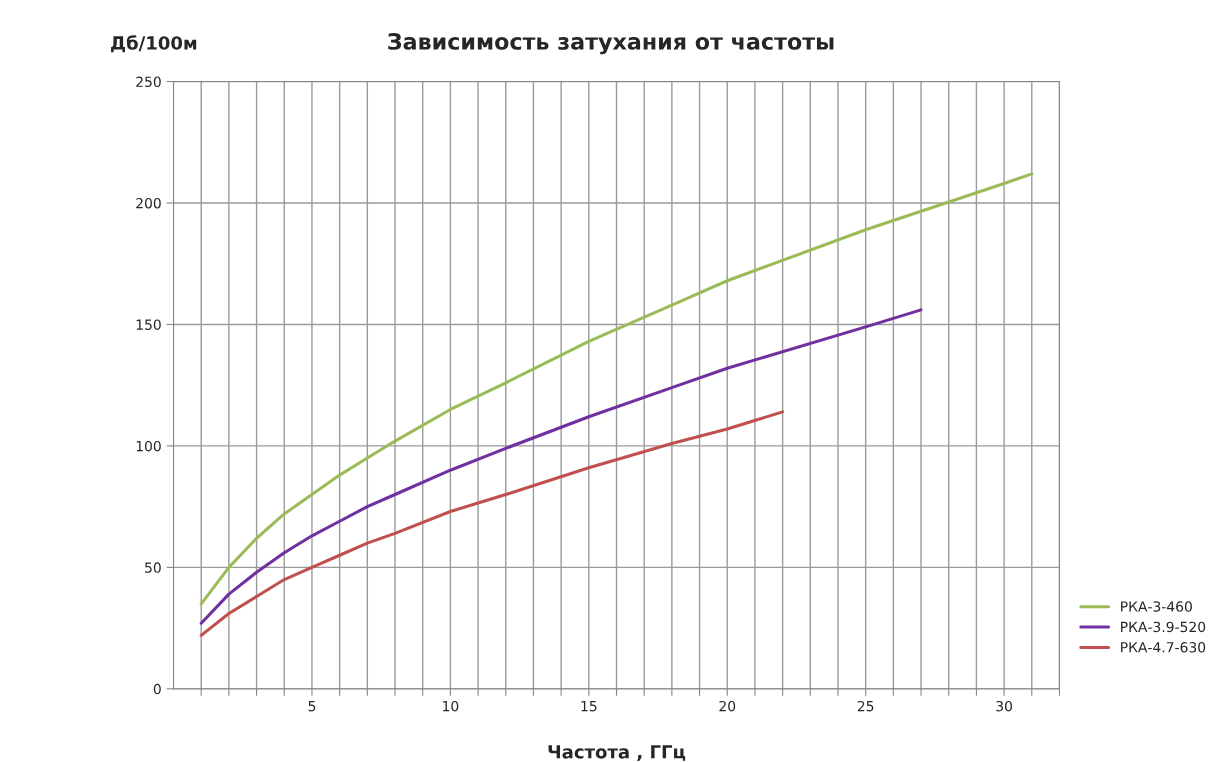  I want to click on x-tick-label: 20, so click(727, 706).